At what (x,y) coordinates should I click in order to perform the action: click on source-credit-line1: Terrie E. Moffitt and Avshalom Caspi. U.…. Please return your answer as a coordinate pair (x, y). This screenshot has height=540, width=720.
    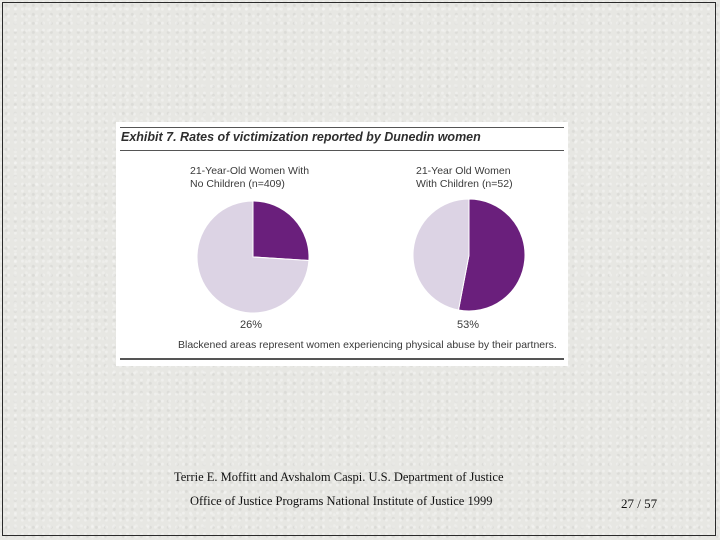
    Looking at the image, I should click on (339, 477).